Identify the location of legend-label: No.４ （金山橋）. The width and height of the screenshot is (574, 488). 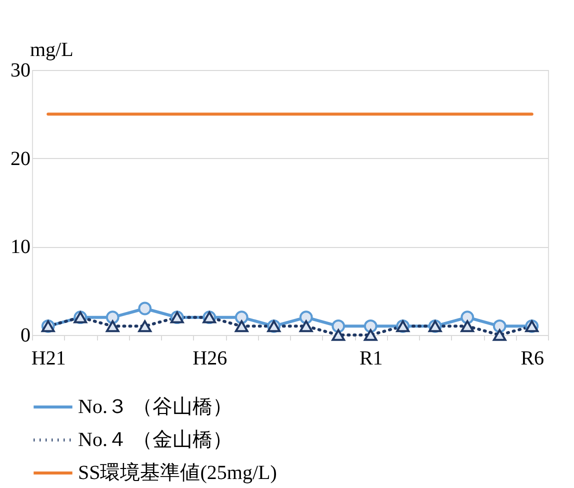
(155, 440).